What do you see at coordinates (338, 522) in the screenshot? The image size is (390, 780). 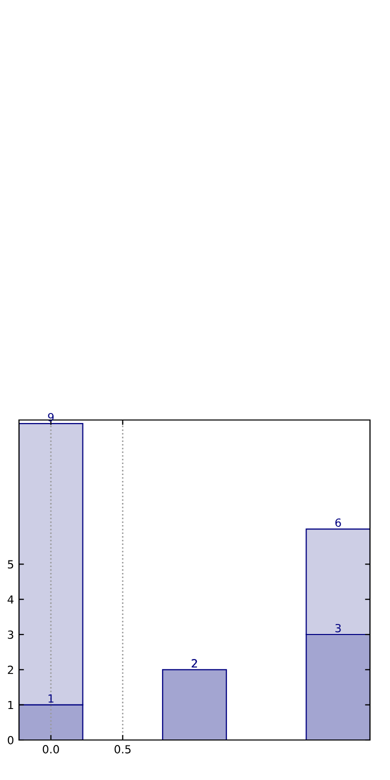 I see `total-label: 6` at bounding box center [338, 522].